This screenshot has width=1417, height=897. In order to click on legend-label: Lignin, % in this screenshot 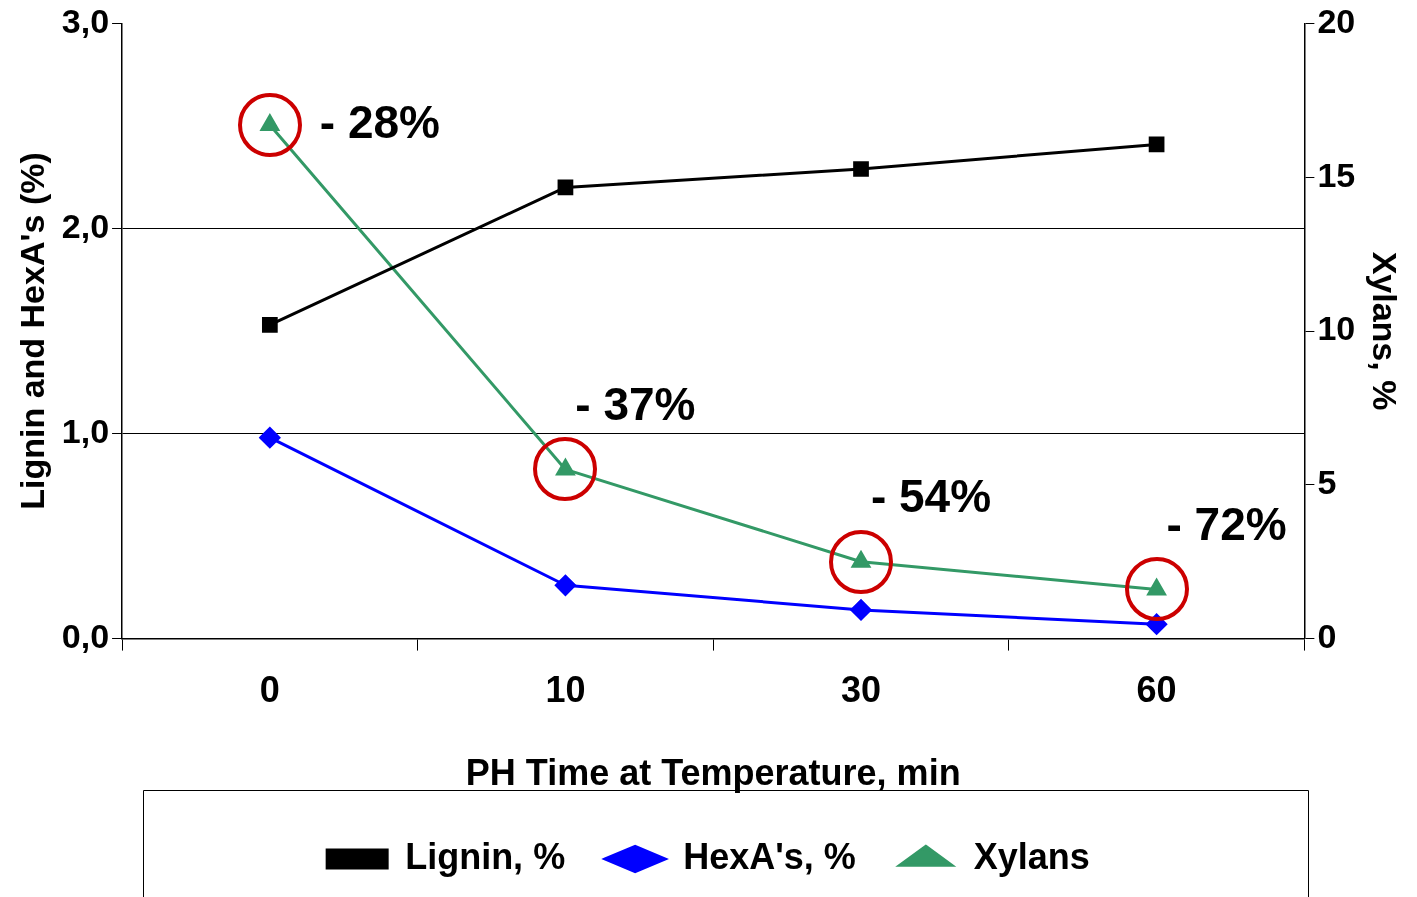, I will do `click(485, 856)`.